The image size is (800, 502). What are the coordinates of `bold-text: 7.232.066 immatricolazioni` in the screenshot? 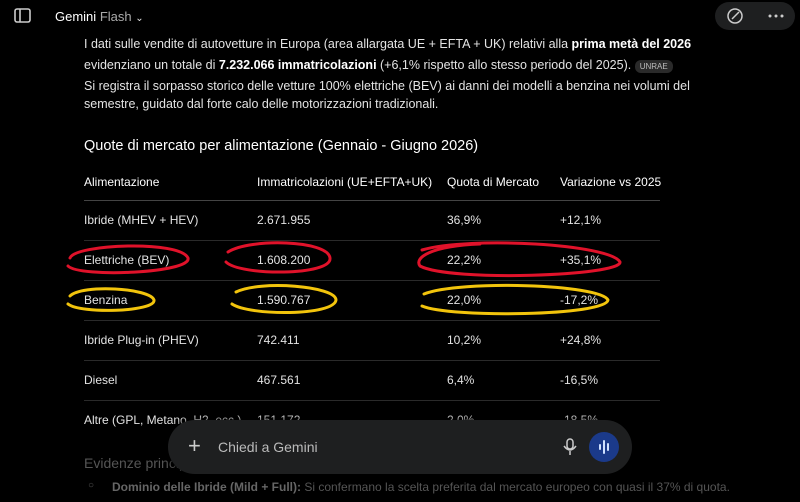 It's located at (297, 65).